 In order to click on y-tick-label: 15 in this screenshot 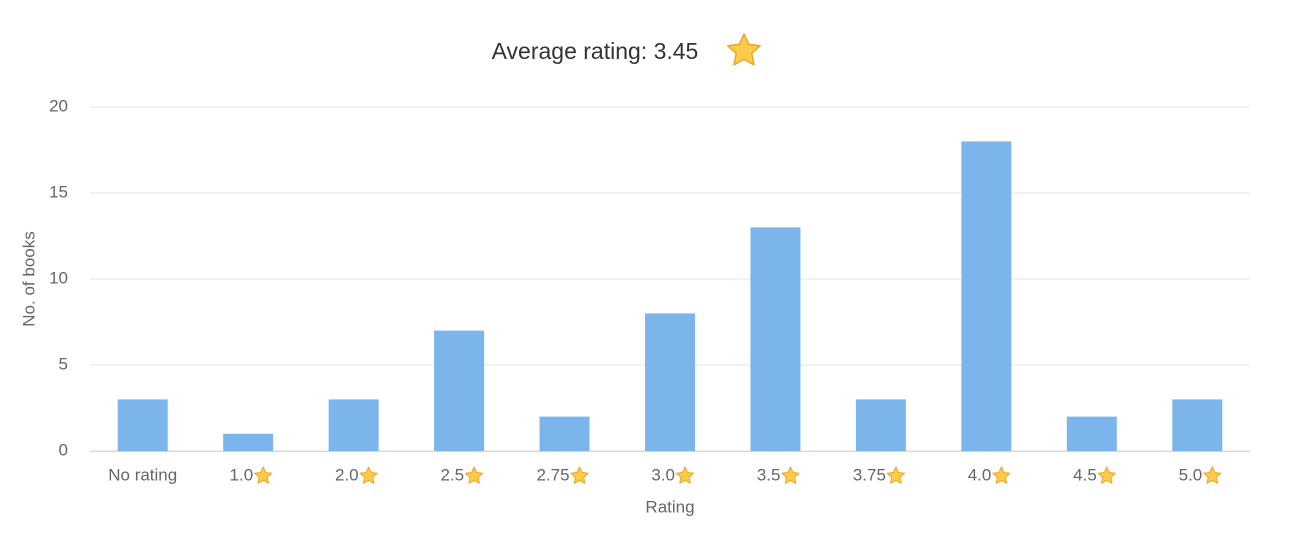, I will do `click(58, 191)`.